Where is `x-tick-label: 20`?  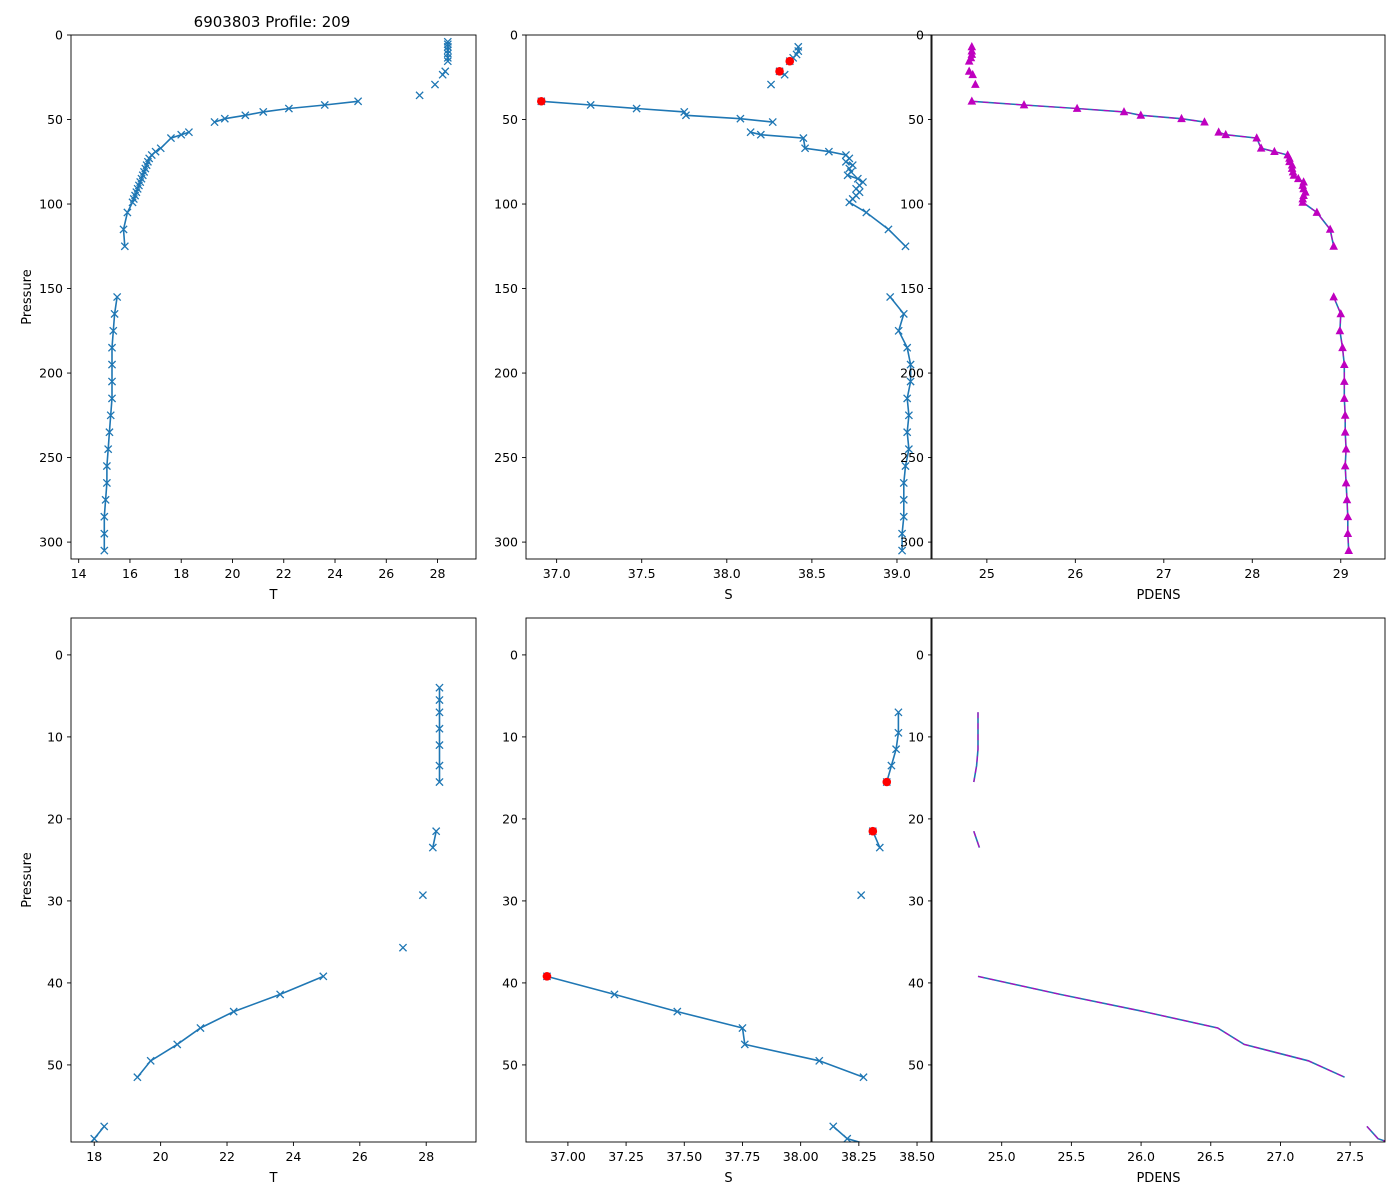
x-tick-label: 20 is located at coordinates (233, 573).